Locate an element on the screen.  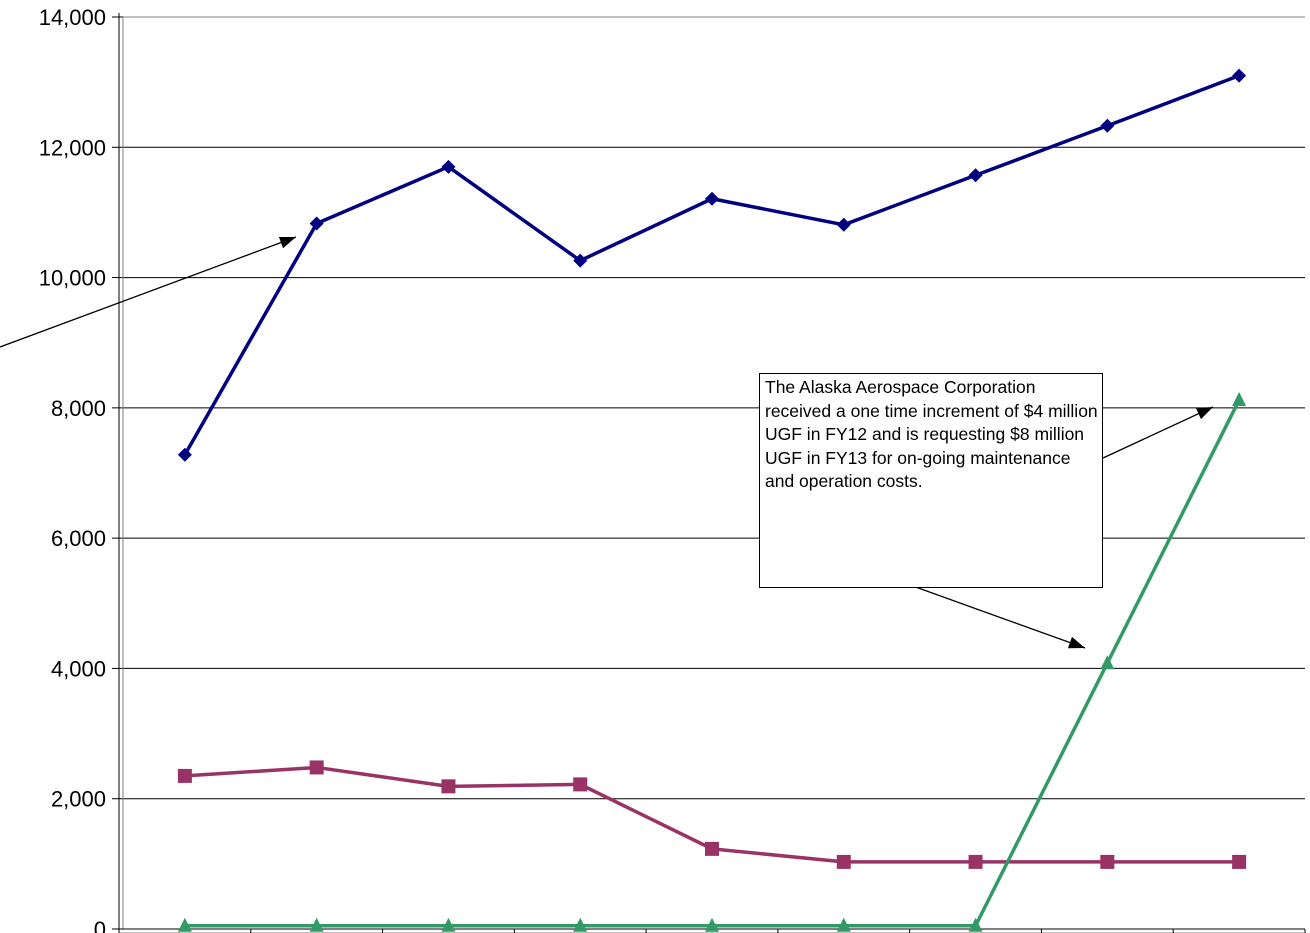
y-tick-label: 12,000 is located at coordinates (72, 147).